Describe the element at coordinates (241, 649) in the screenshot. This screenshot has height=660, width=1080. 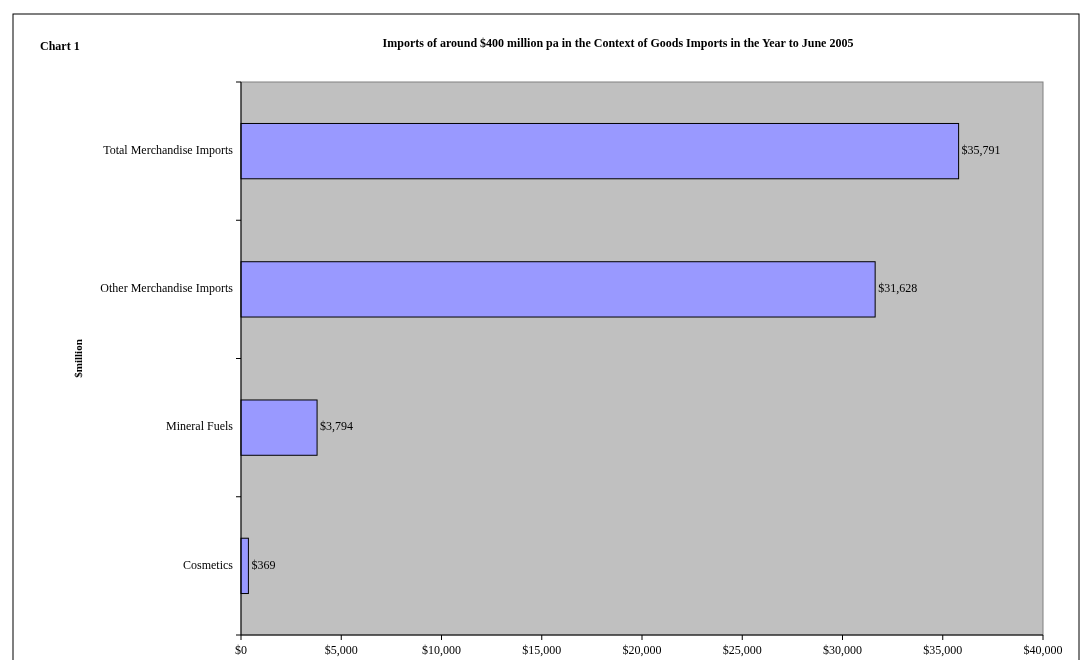
I see `x-tick-label: $0` at that location.